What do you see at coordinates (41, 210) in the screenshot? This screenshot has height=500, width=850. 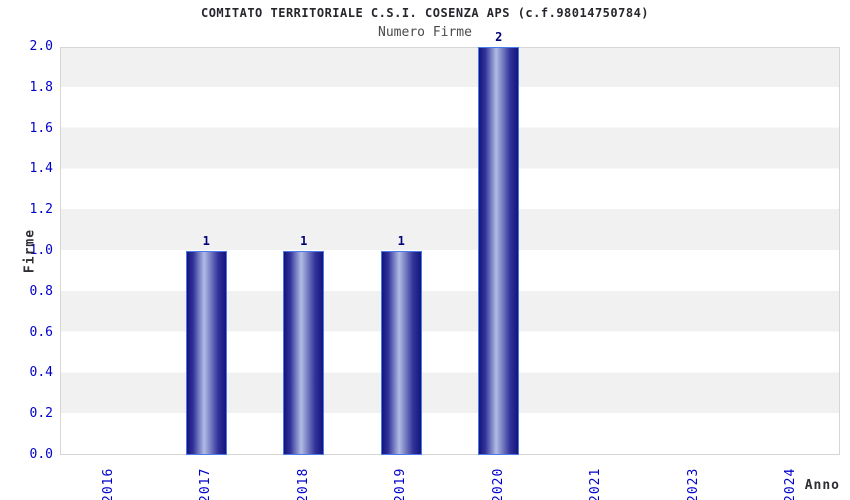 I see `y-tick-label: 1.2` at bounding box center [41, 210].